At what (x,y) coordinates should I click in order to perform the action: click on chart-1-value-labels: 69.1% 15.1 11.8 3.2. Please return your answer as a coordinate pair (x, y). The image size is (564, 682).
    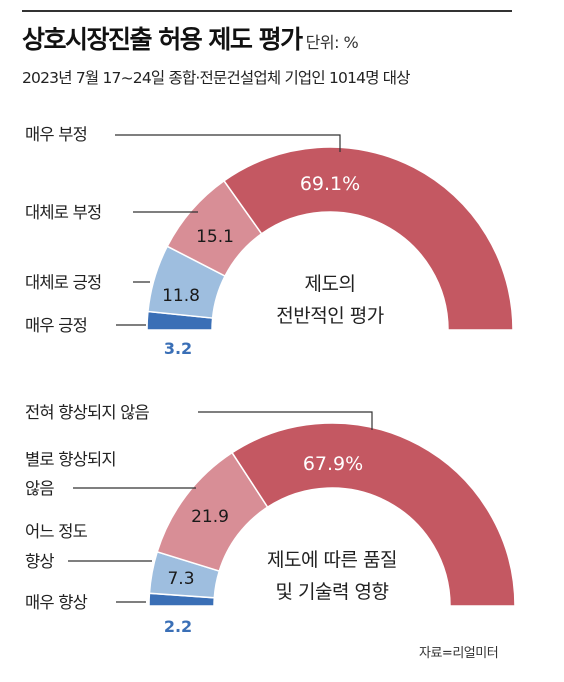
    Looking at the image, I should click on (261, 265).